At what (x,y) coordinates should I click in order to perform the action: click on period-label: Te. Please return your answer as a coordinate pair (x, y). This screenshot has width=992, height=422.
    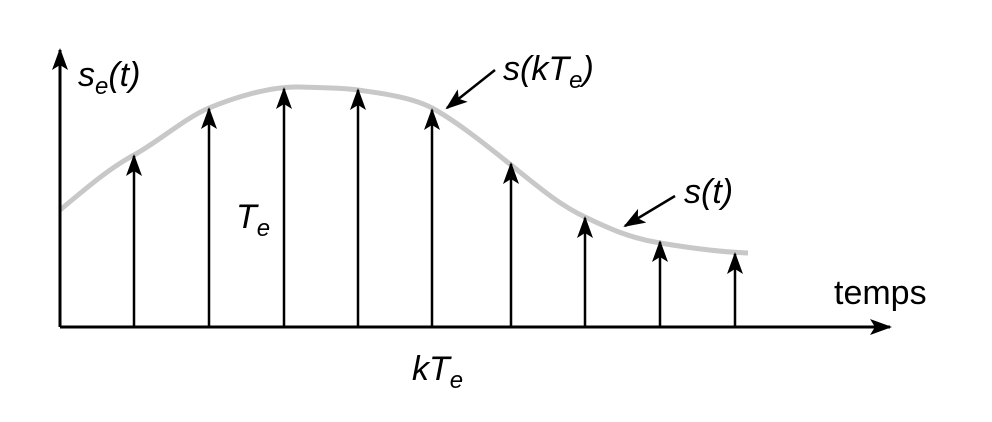
    Looking at the image, I should click on (253, 220).